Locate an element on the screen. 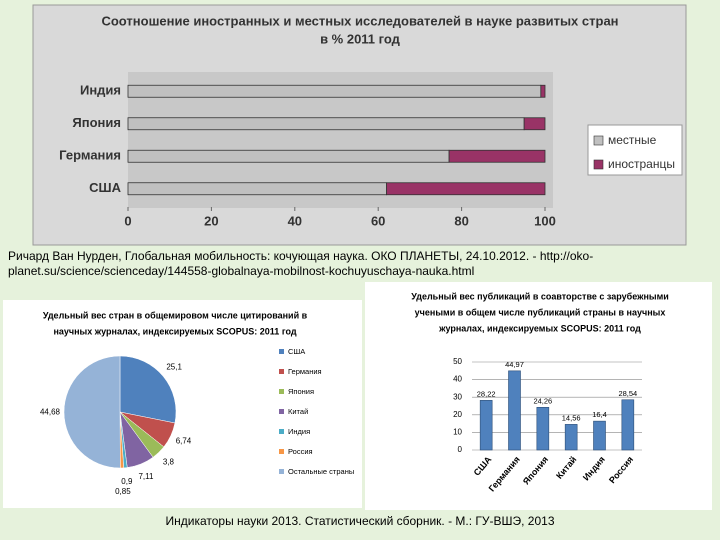 The width and height of the screenshot is (720, 540). data-label: 28,22 is located at coordinates (486, 393).